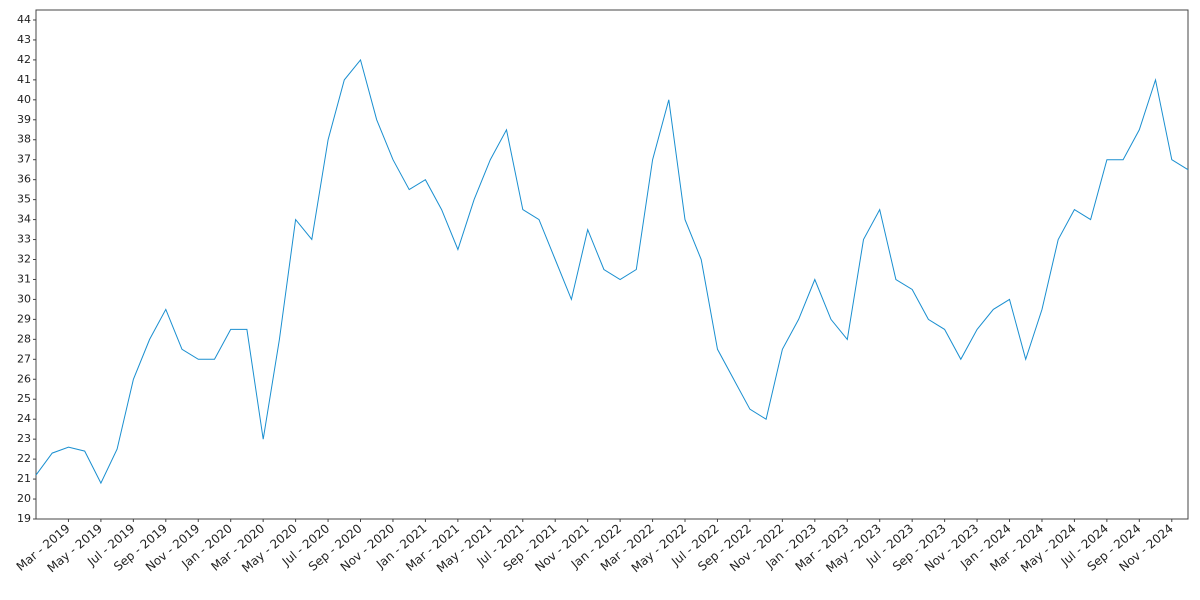  I want to click on y-tick-label: 32, so click(24, 259).